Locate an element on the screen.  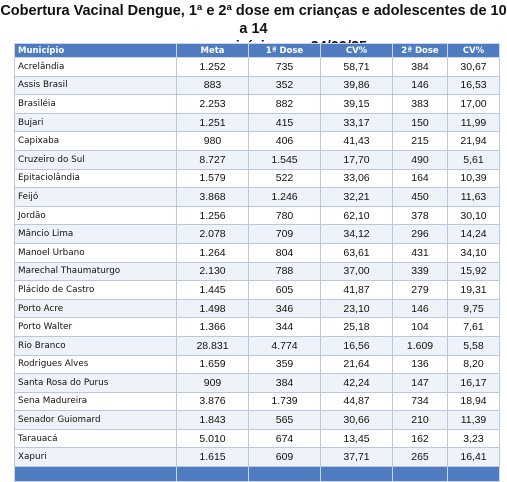
table-row: Feijó 3.868 1.246 32,21 450 11,63 is located at coordinates (257, 197).